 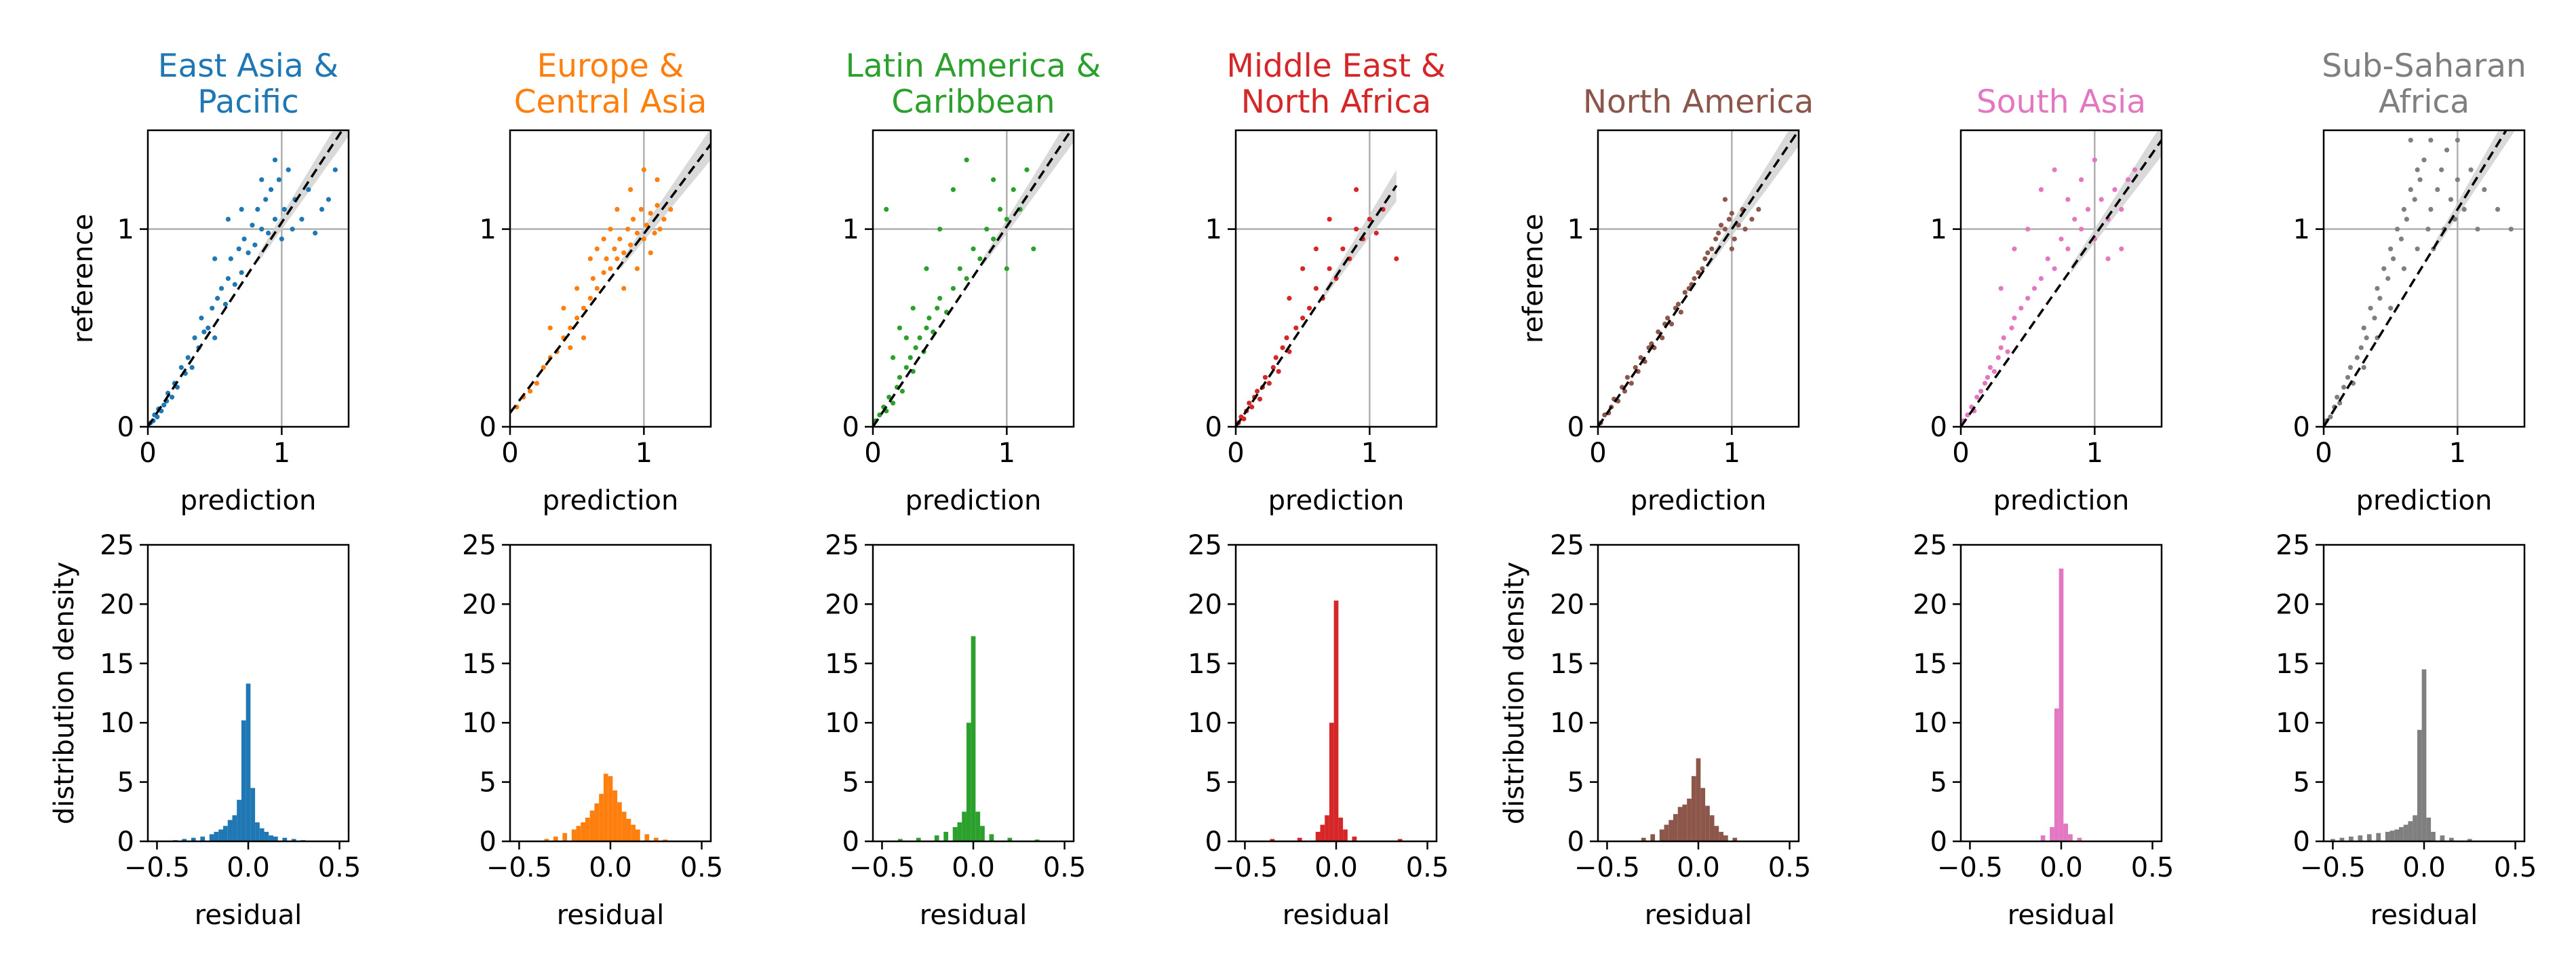 What do you see at coordinates (842, 545) in the screenshot?
I see `y-tick-label: 25` at bounding box center [842, 545].